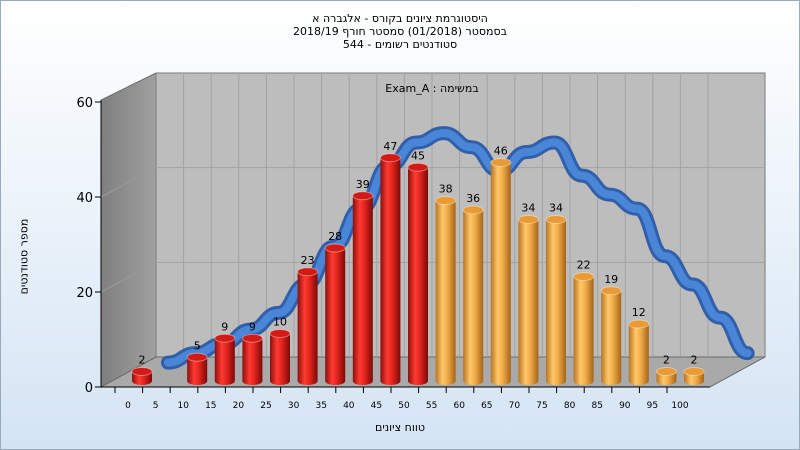  What do you see at coordinates (24, 256) in the screenshot?
I see `y-axis-title: מספר סטודנטים` at bounding box center [24, 256].